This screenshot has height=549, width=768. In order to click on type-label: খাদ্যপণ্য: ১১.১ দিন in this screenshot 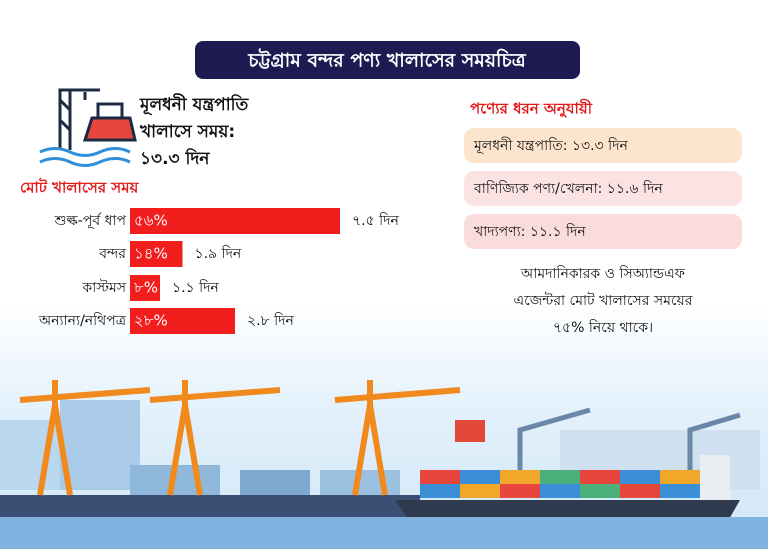, I will do `click(530, 231)`.